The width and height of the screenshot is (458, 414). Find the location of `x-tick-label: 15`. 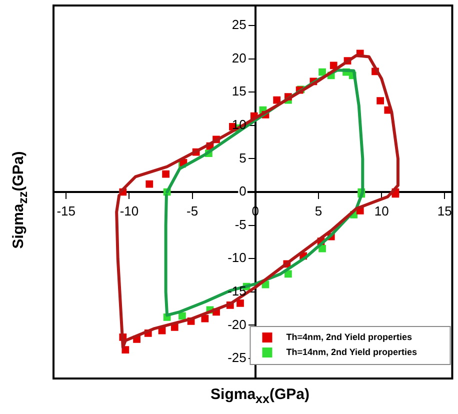

x-tick-label: 15 is located at coordinates (444, 210).